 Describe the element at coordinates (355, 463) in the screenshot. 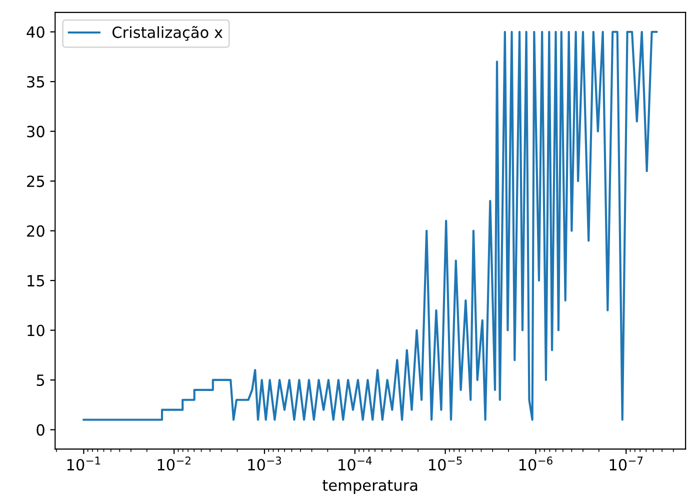

I see `x-tick-label: 10$^{−4}$` at that location.